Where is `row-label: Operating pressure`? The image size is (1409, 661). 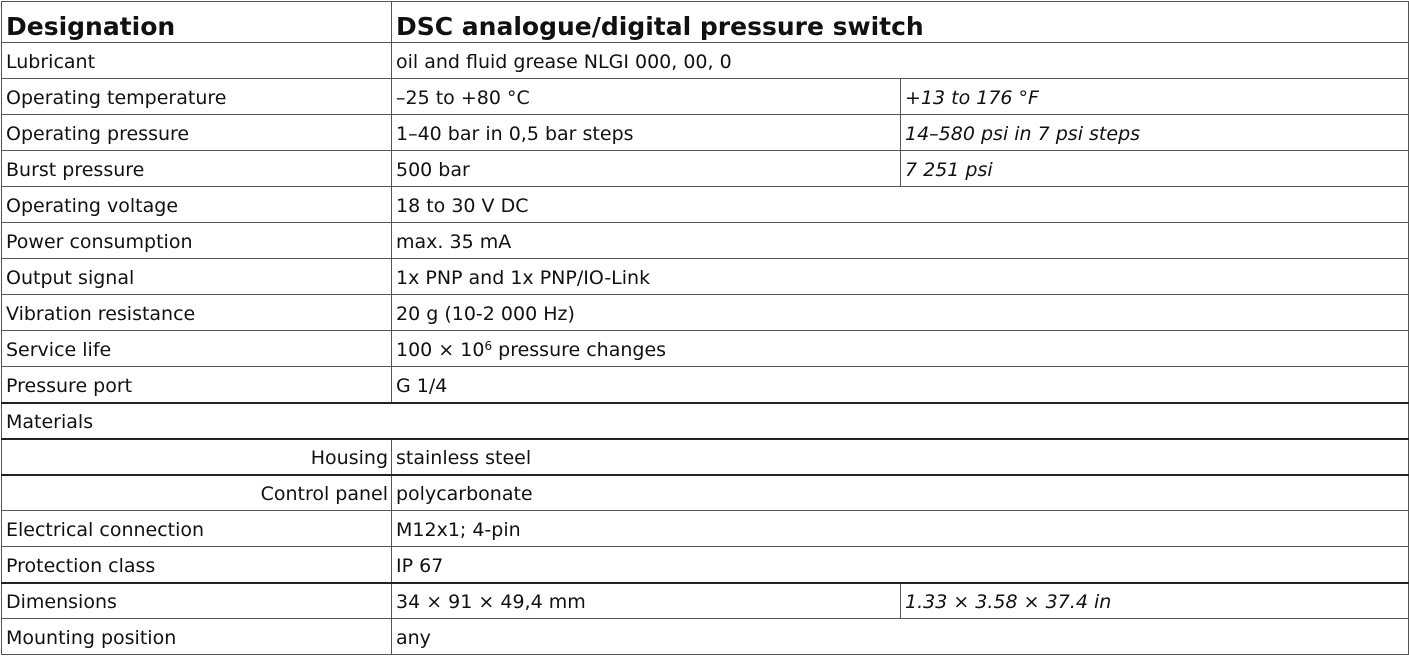 row-label: Operating pressure is located at coordinates (196, 132).